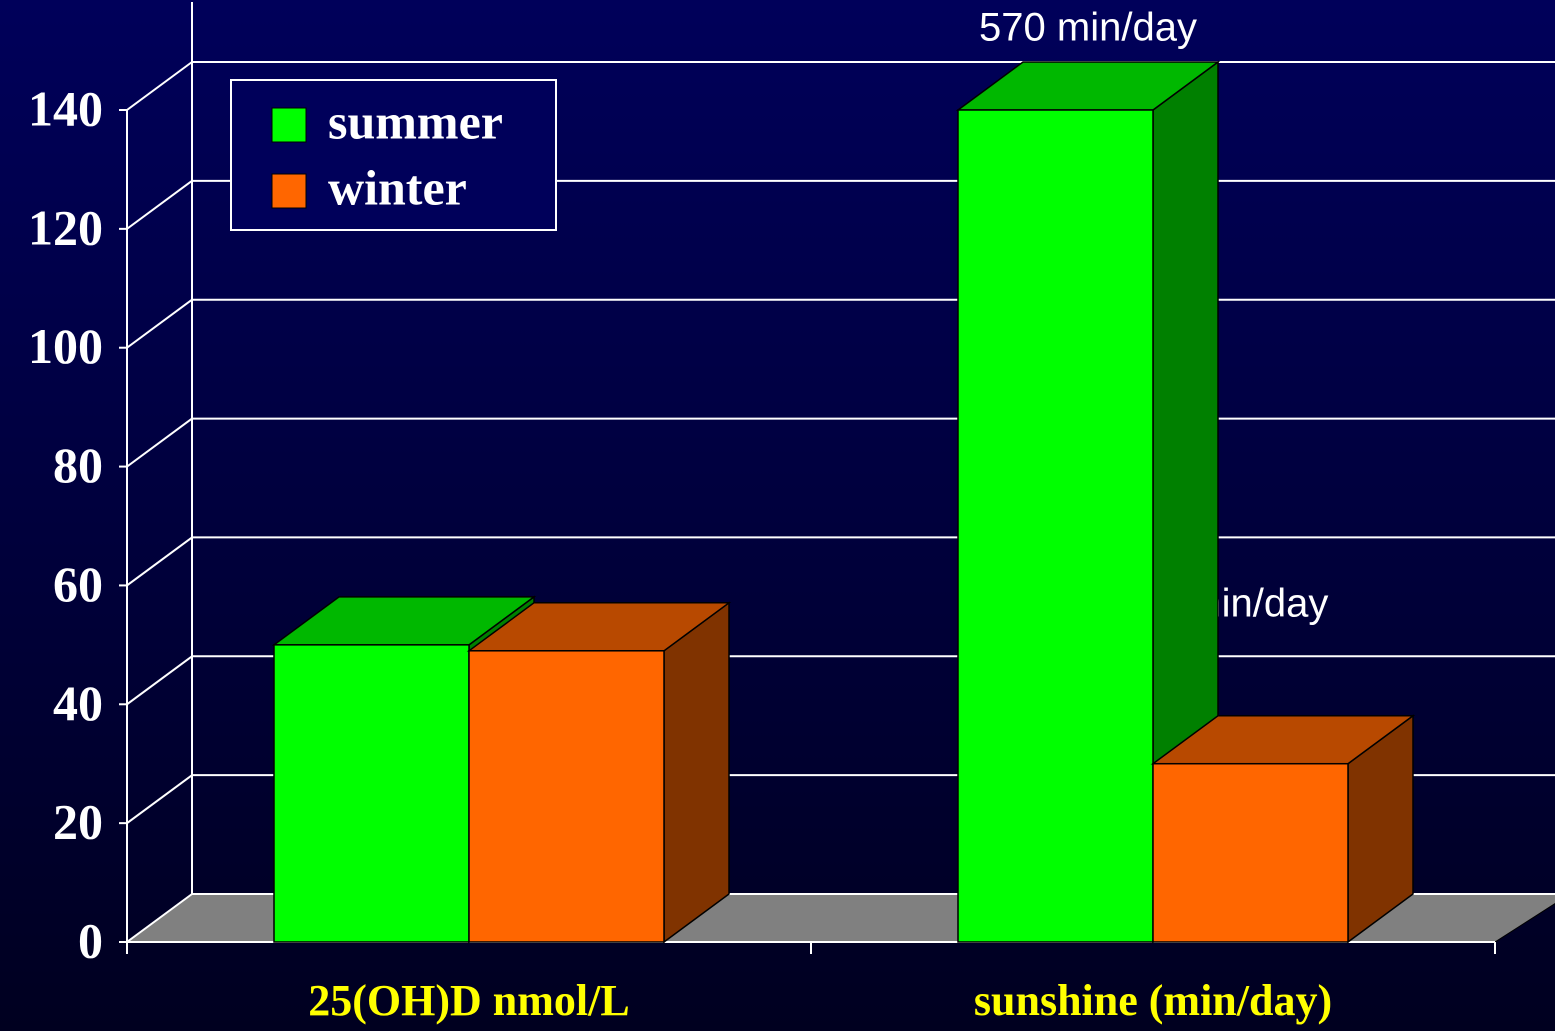  What do you see at coordinates (1153, 1000) in the screenshot?
I see `x-tick-label: sunshine (min/day)` at bounding box center [1153, 1000].